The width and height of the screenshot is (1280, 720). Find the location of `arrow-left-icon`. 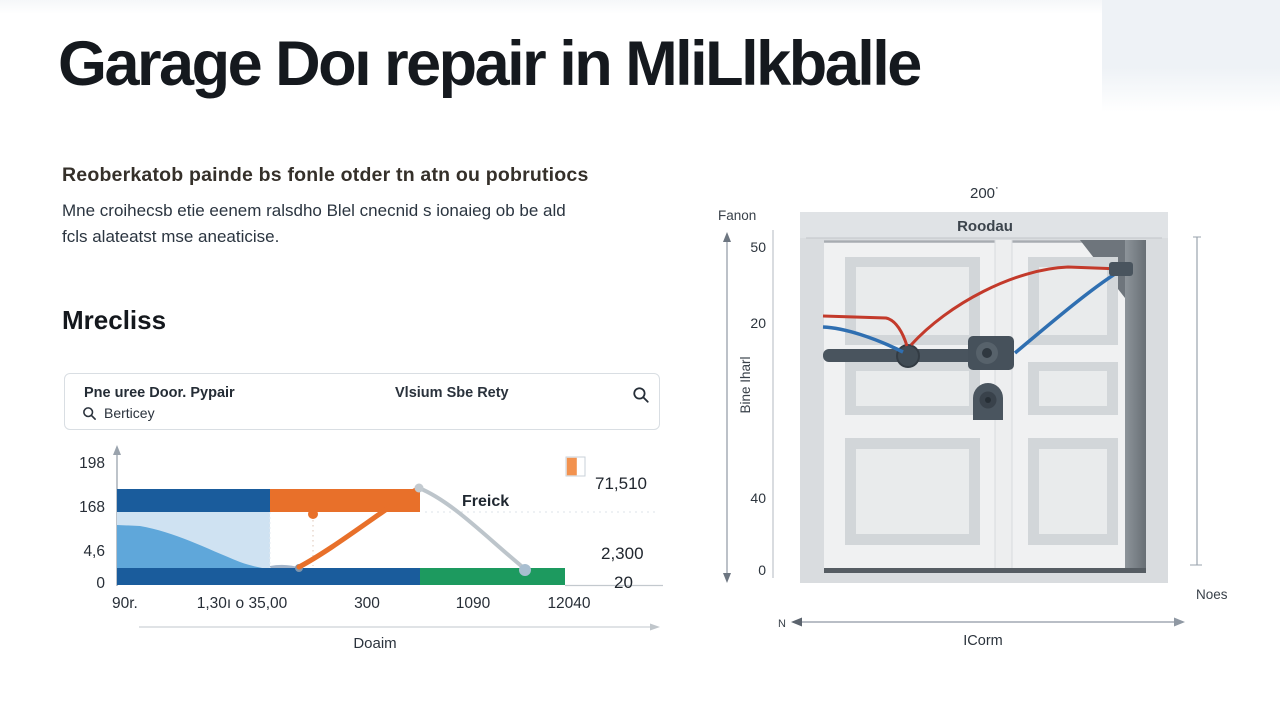

arrow-left-icon is located at coordinates (796, 622).